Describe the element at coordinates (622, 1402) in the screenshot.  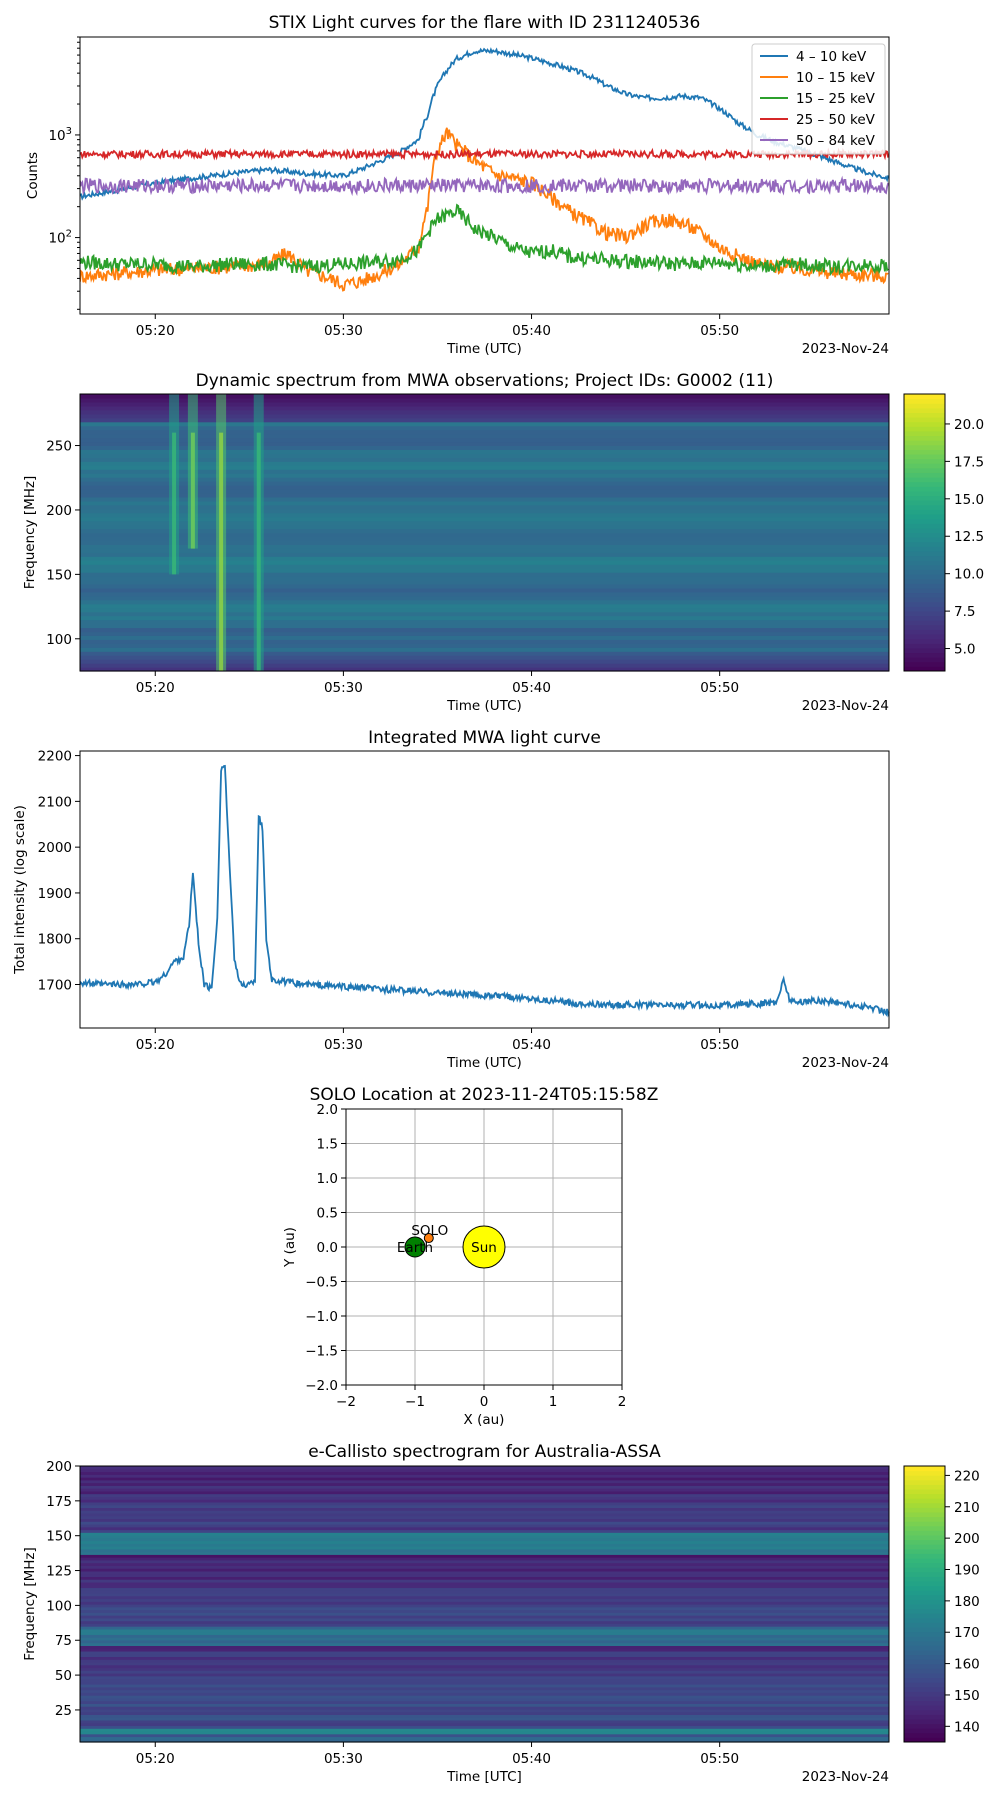
I see `x-tick-label: 2` at that location.